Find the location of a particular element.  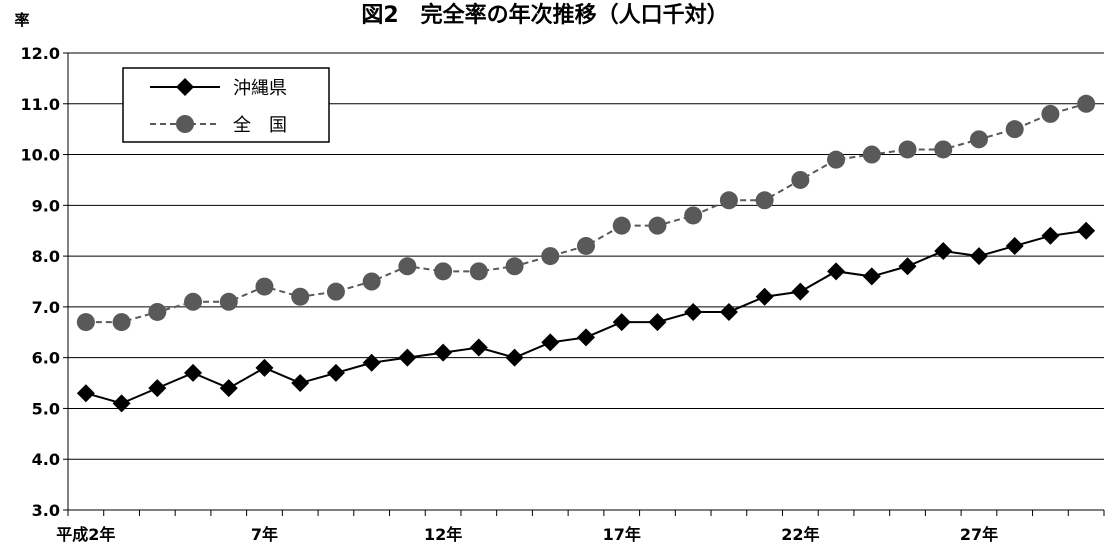

chart-title: 図2 完全率の年次推移（人口千対） is located at coordinates (544, 15).